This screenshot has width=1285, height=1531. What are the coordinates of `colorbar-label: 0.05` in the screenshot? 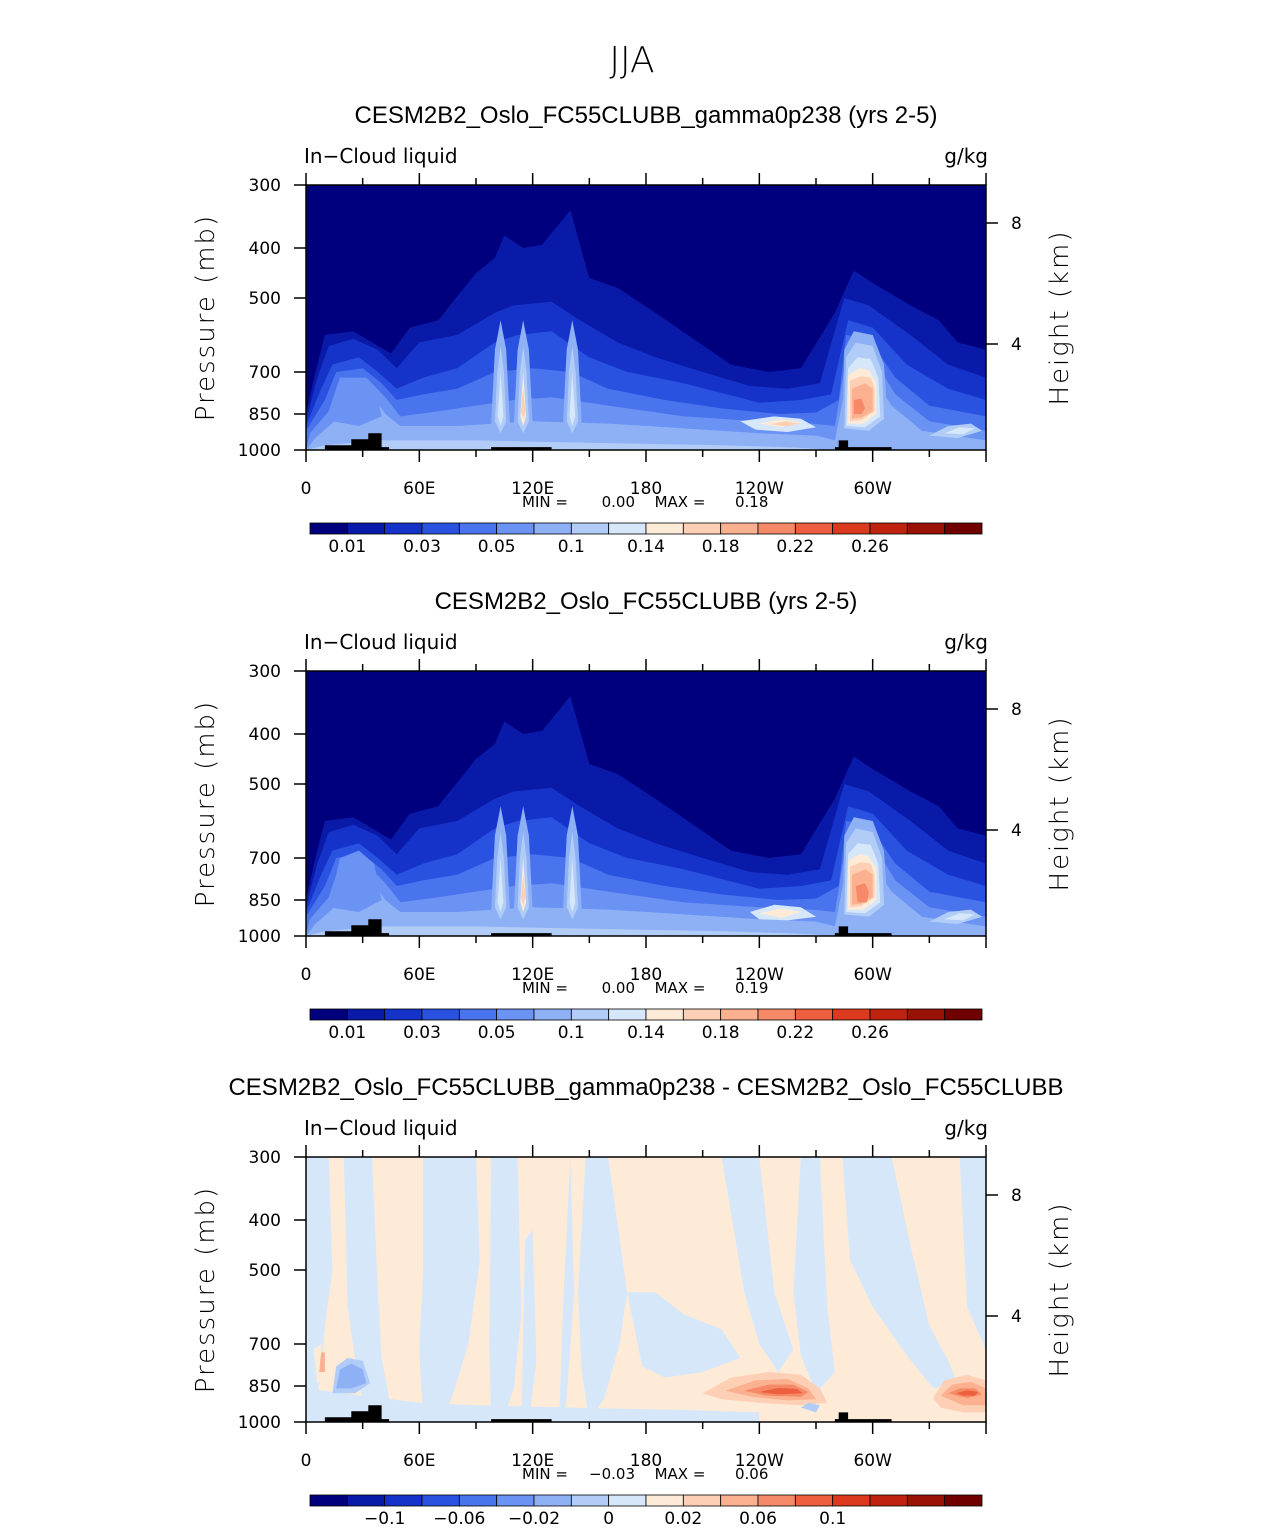 It's located at (497, 547).